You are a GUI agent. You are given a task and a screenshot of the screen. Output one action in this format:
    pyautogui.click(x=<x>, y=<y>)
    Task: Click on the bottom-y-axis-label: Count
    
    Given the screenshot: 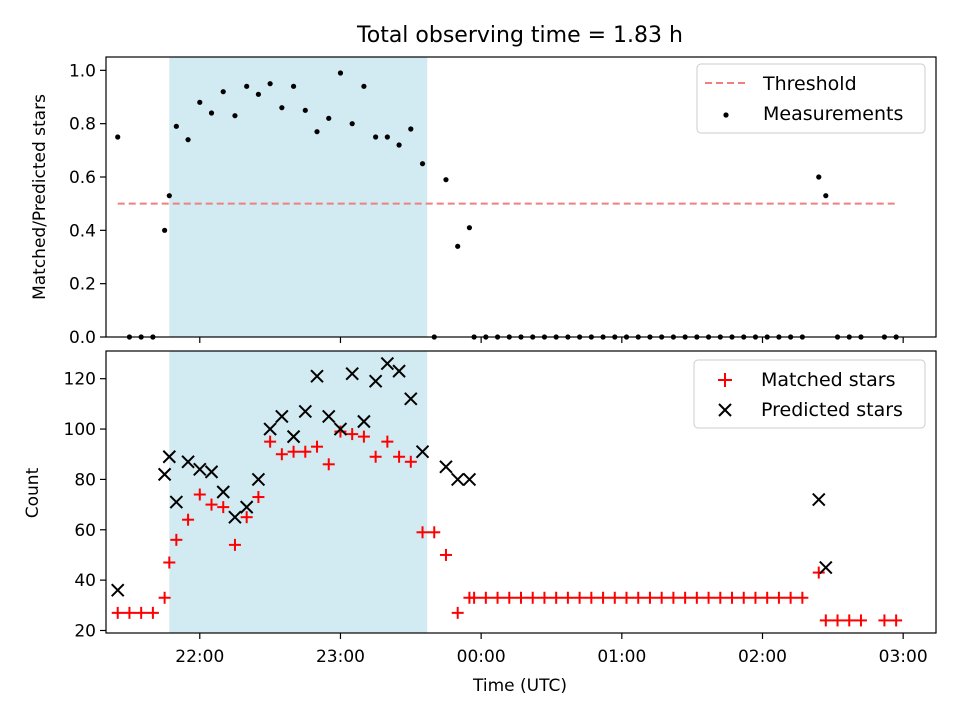 What is the action you would take?
    pyautogui.click(x=33, y=492)
    